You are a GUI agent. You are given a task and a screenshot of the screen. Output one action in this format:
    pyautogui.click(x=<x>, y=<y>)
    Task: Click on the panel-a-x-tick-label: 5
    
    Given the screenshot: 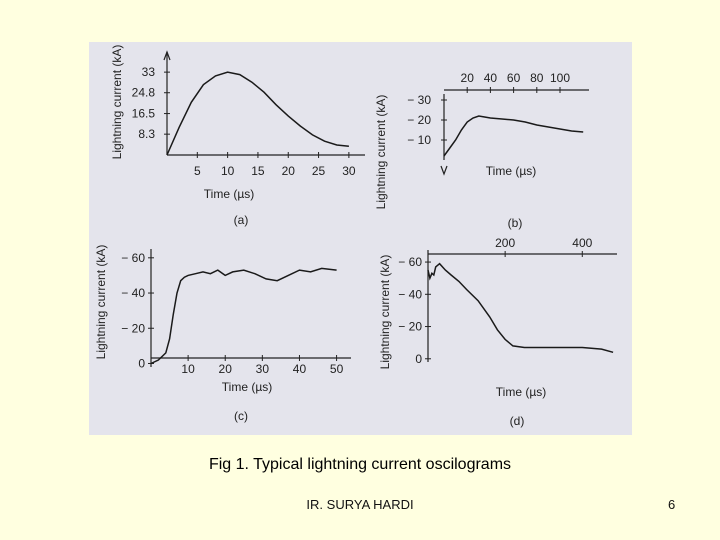 What is the action you would take?
    pyautogui.click(x=197, y=171)
    